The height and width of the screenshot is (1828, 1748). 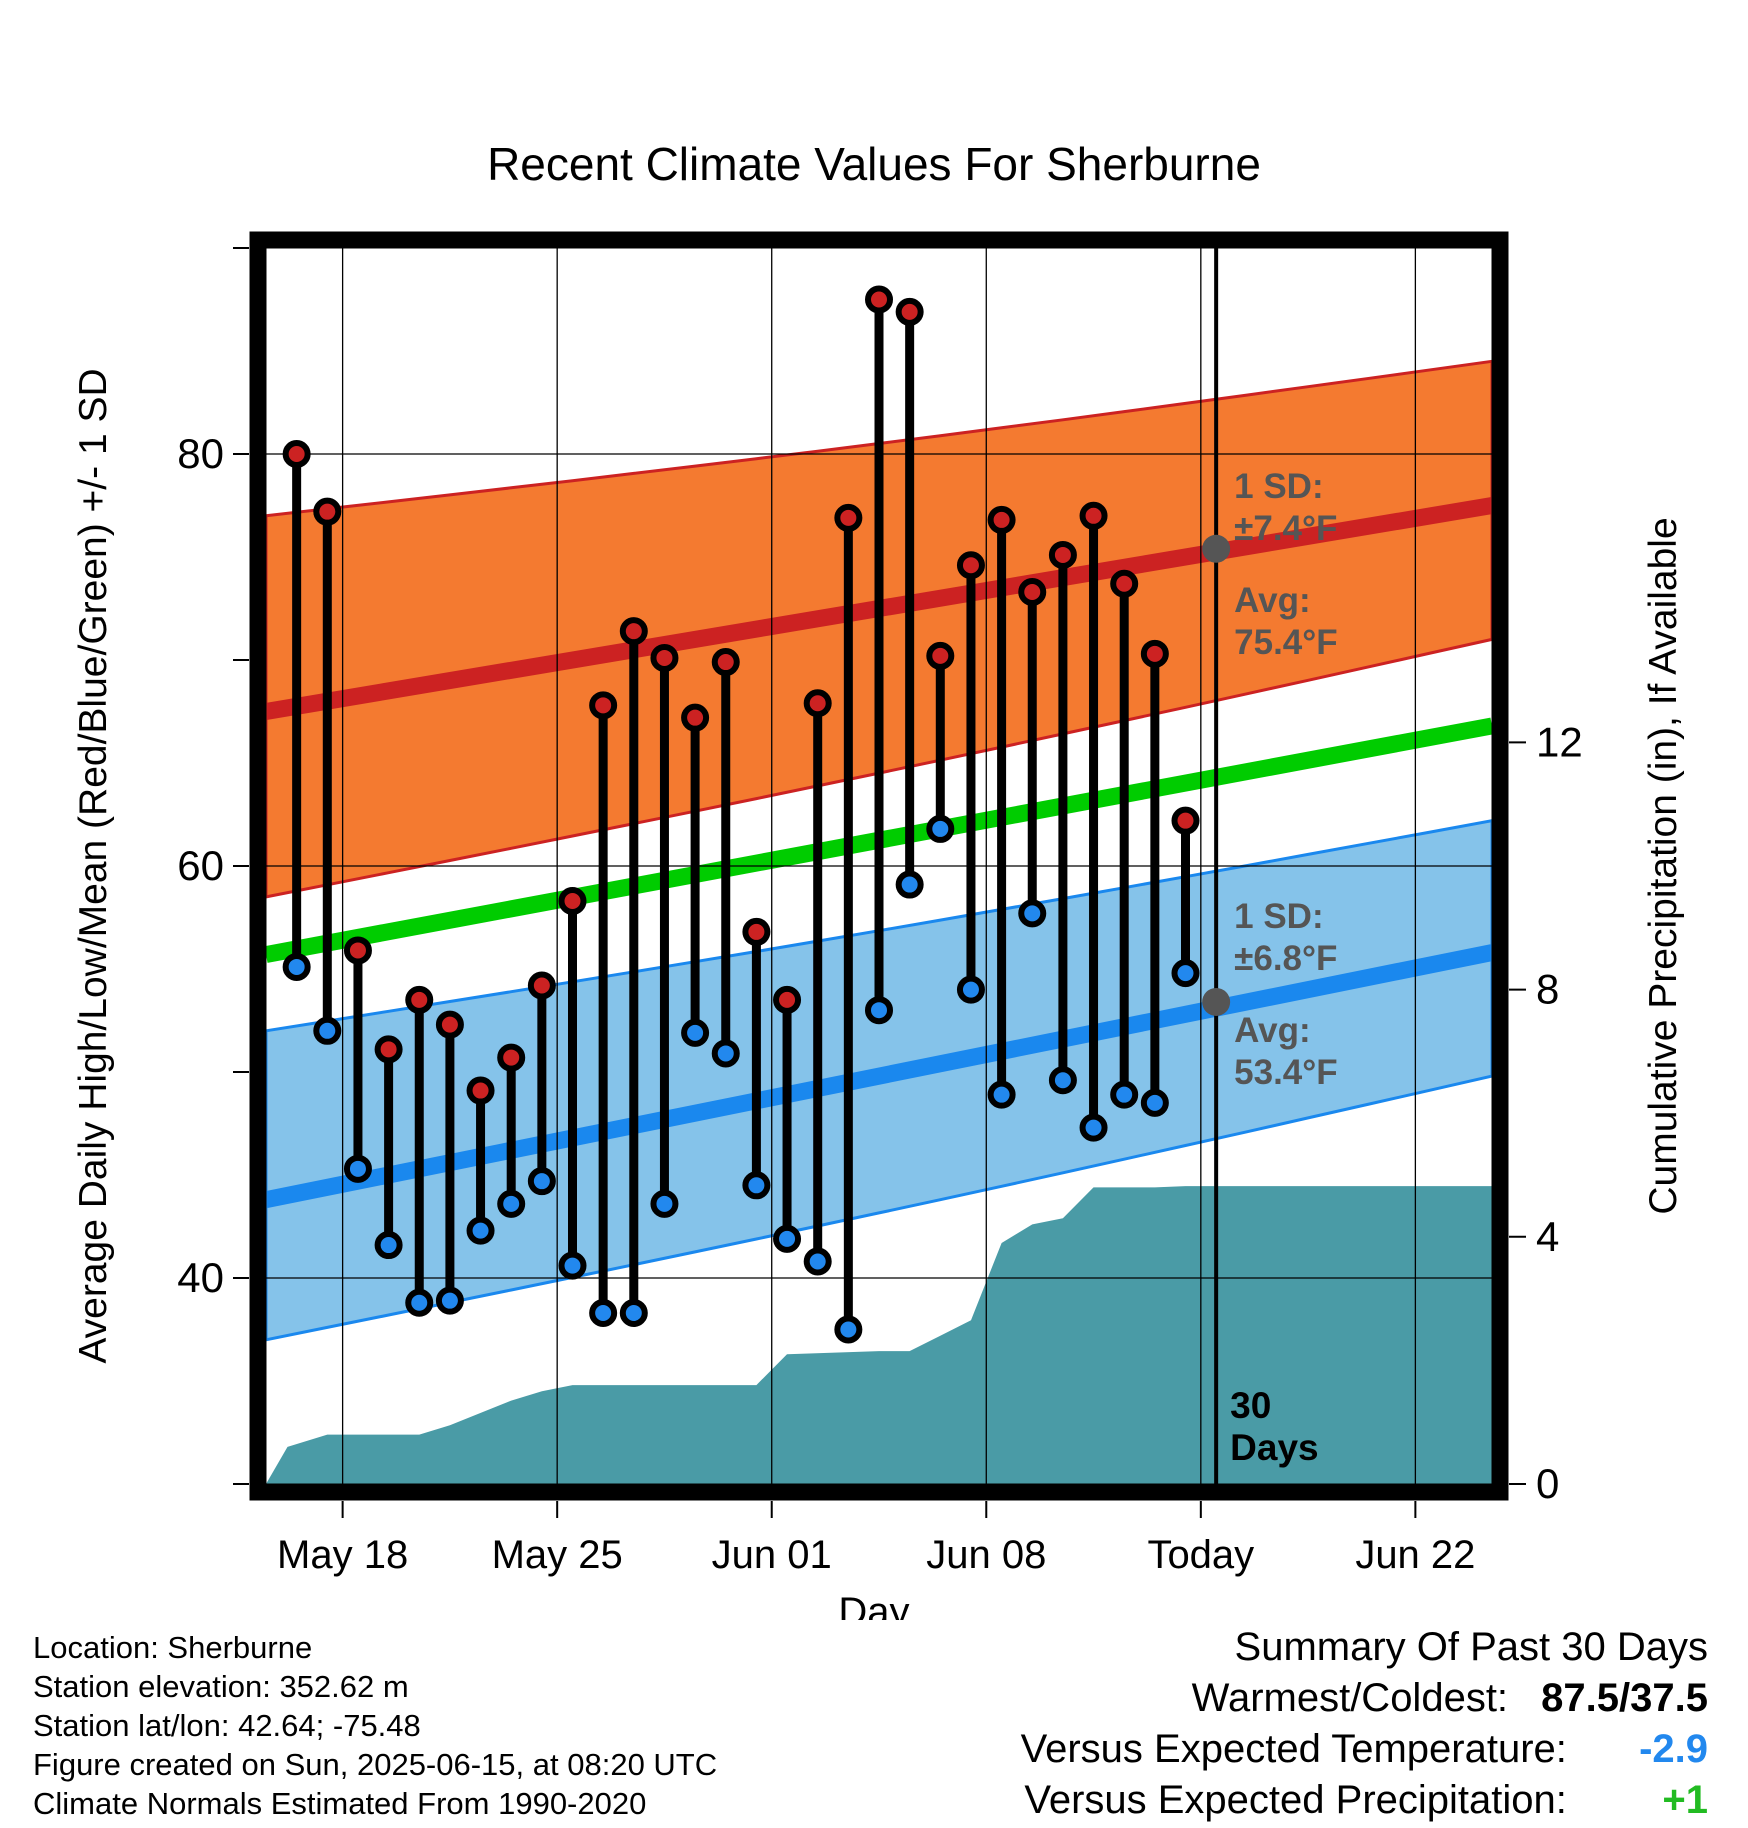 I want to click on summary-precip-row: Versus Expected Precipitation: +1, so click(x=1364, y=1800).